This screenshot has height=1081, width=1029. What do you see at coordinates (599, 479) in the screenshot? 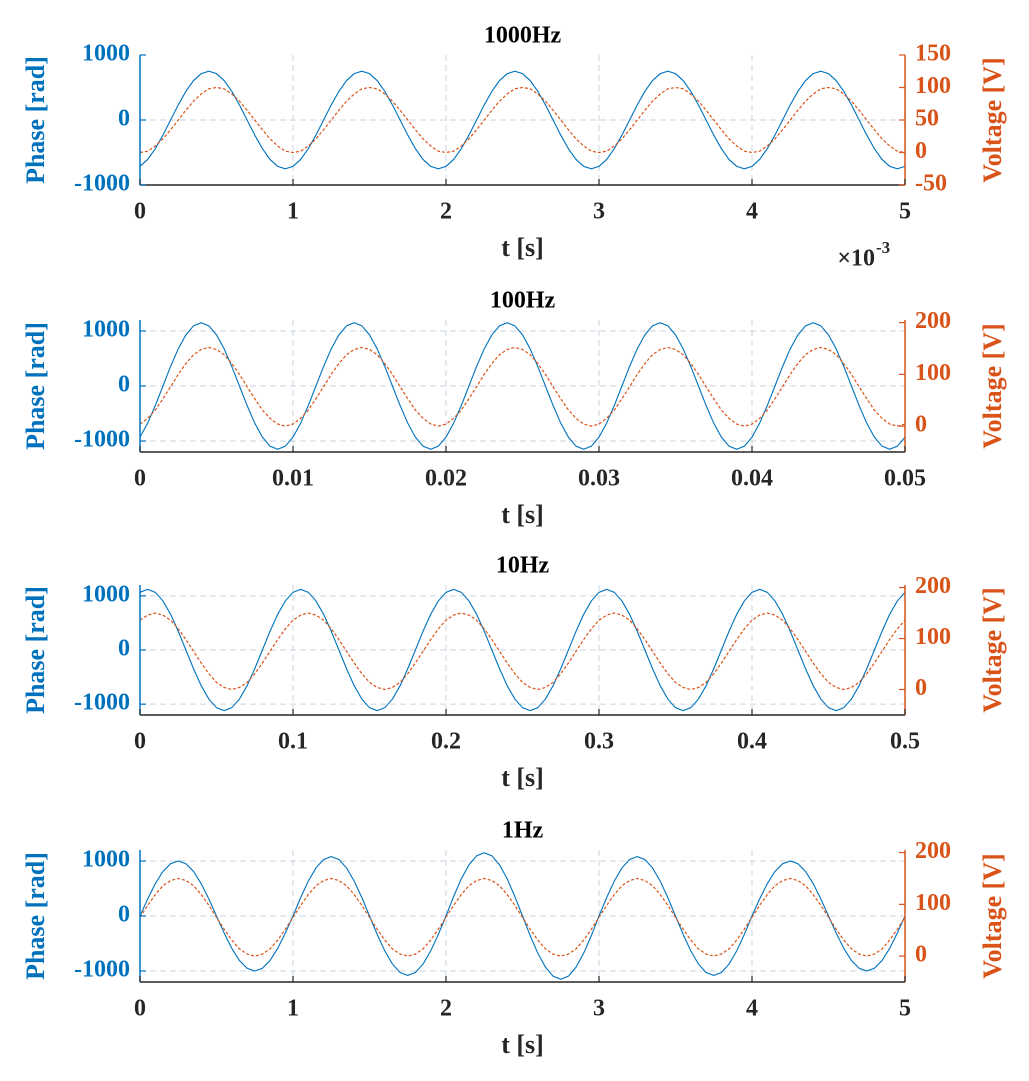
I see `x-tick-label: 0.03` at bounding box center [599, 479].